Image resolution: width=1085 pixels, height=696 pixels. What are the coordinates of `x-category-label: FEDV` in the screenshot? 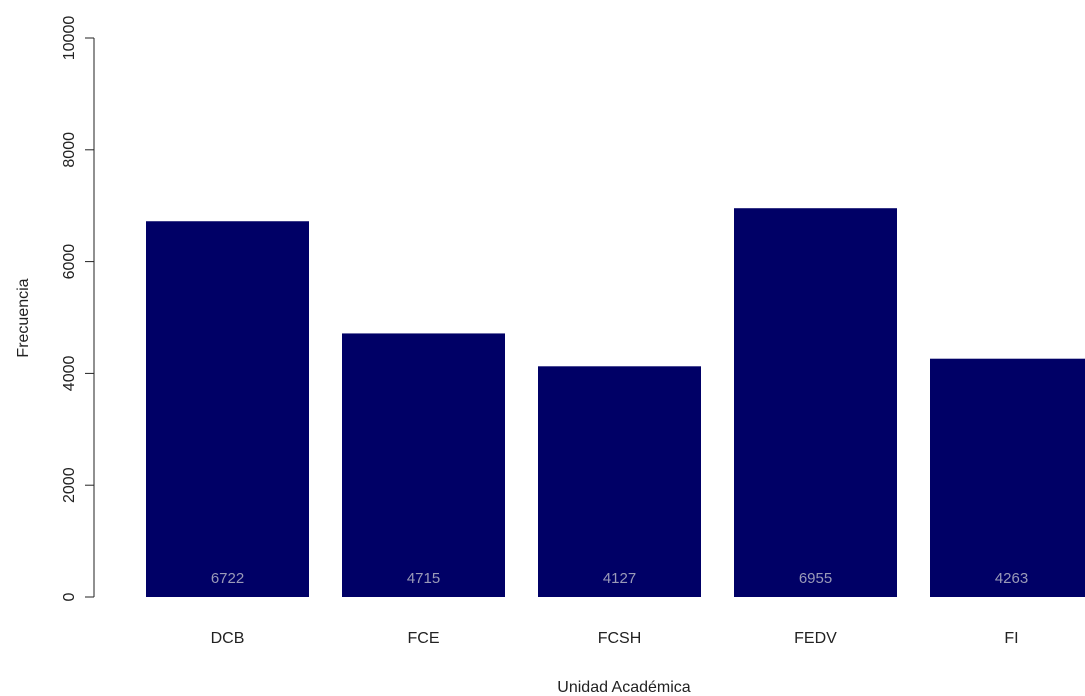 It's located at (815, 638).